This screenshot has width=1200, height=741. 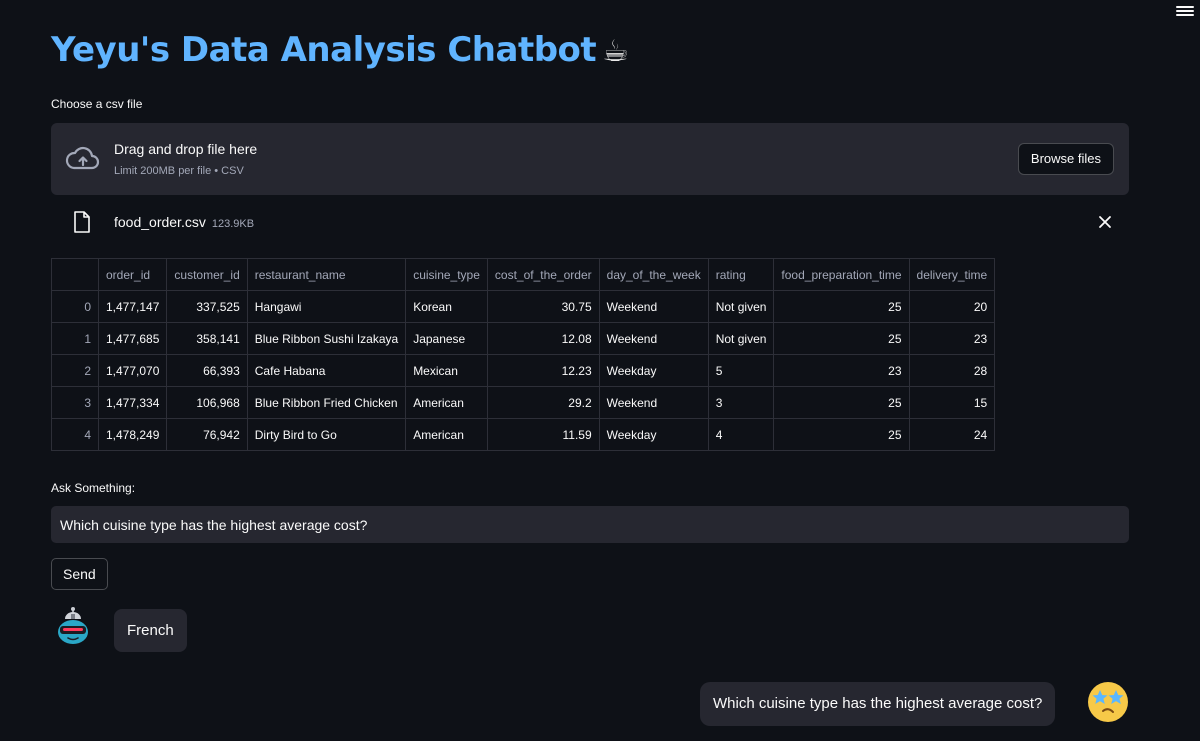 I want to click on file-icon, so click(x=82, y=222).